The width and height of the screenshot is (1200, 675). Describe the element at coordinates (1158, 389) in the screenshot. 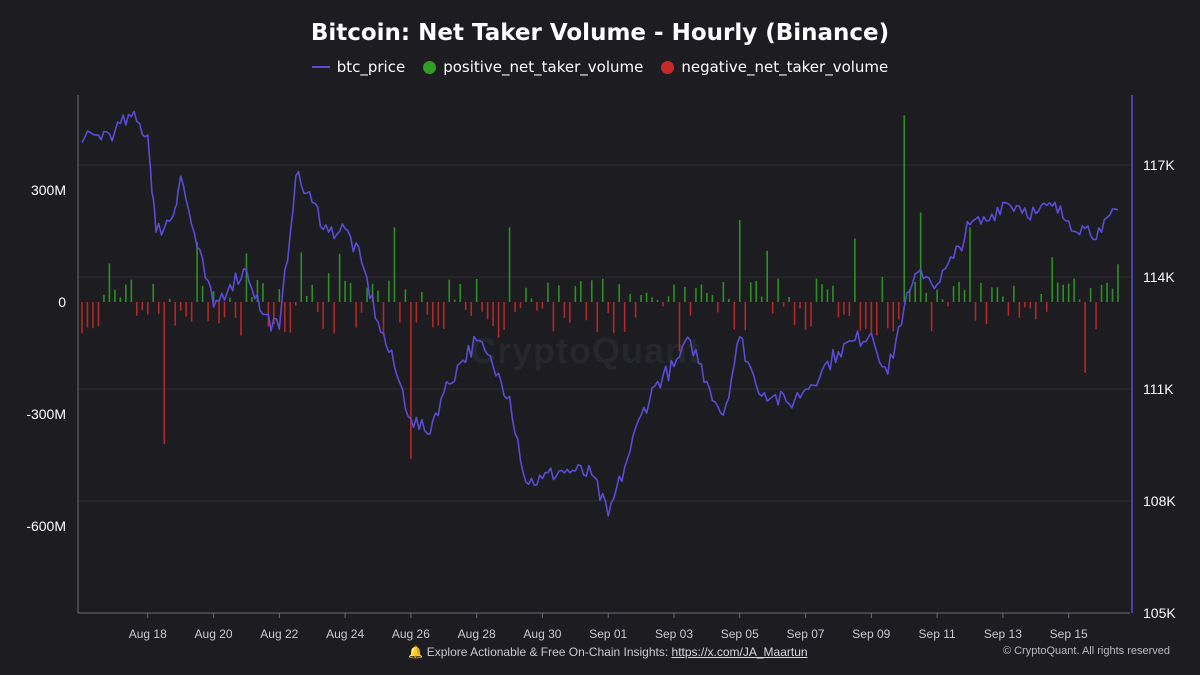

I see `right-axis-tick-label: 111K` at that location.